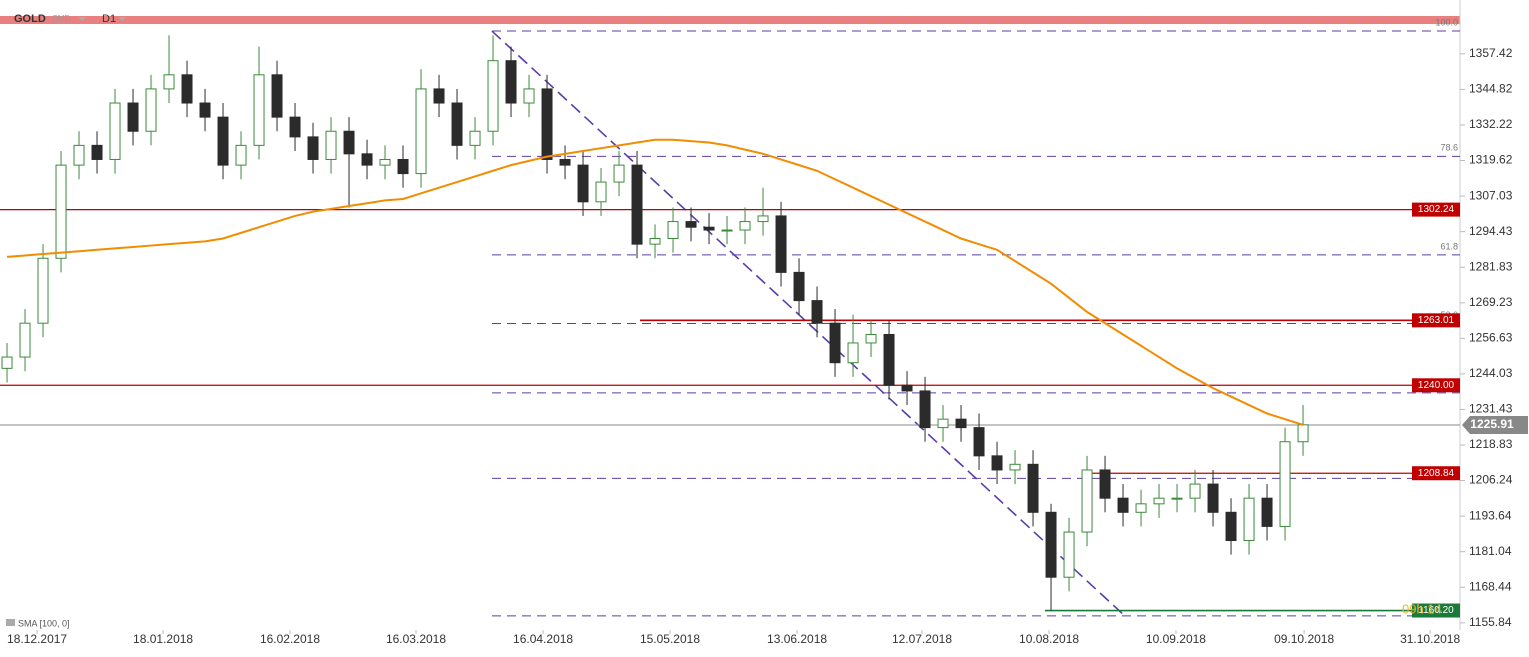  What do you see at coordinates (163, 639) in the screenshot?
I see `x-tick-label: 18.01.2018` at bounding box center [163, 639].